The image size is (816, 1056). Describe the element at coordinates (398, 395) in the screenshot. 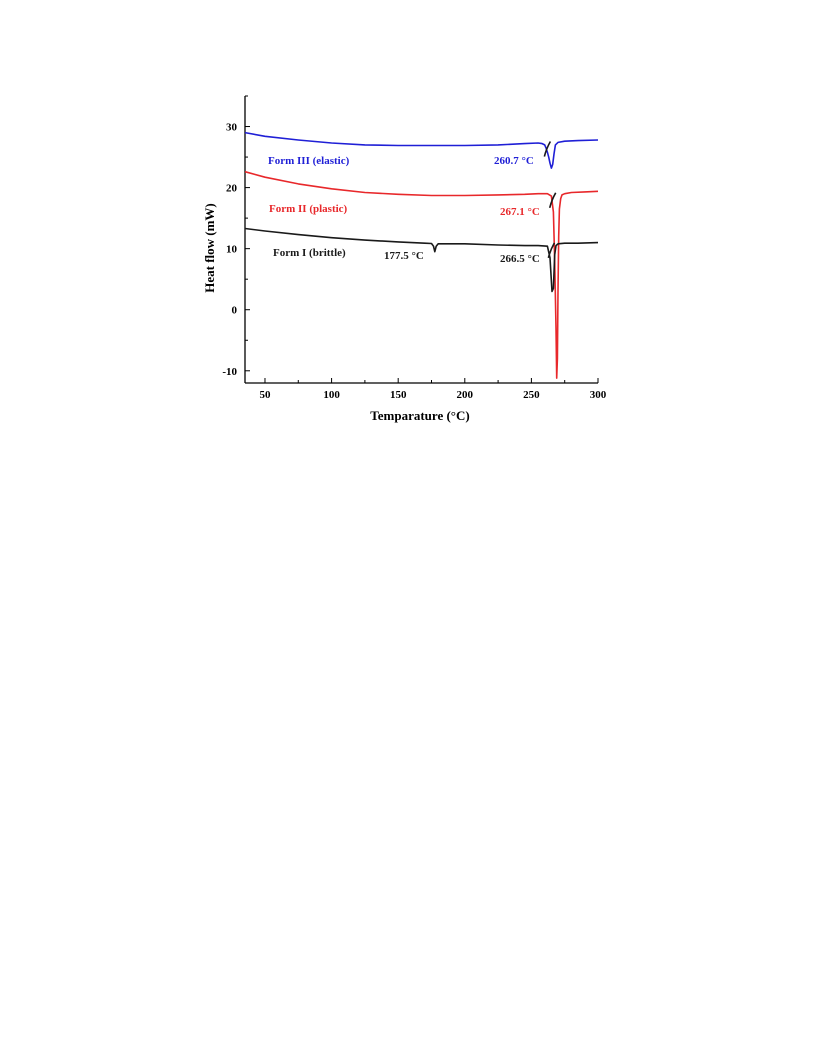

I see `x-tick-label-150: 150` at that location.